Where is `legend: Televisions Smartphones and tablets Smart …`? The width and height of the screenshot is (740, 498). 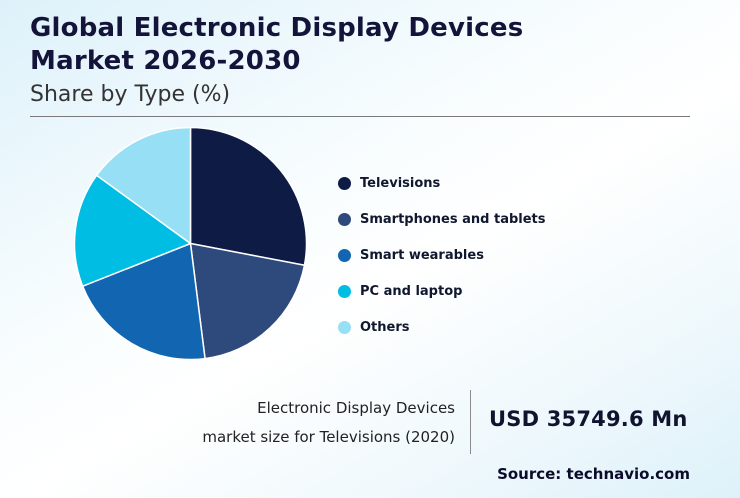 legend: Televisions Smartphones and tablets Smart … is located at coordinates (442, 262).